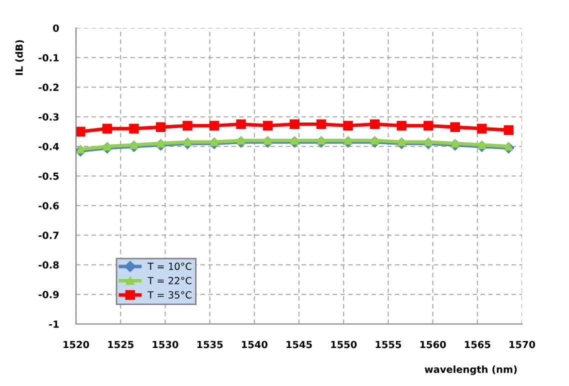 This screenshot has height=386, width=569. Describe the element at coordinates (299, 344) in the screenshot. I see `x-tick-label: 1545` at that location.